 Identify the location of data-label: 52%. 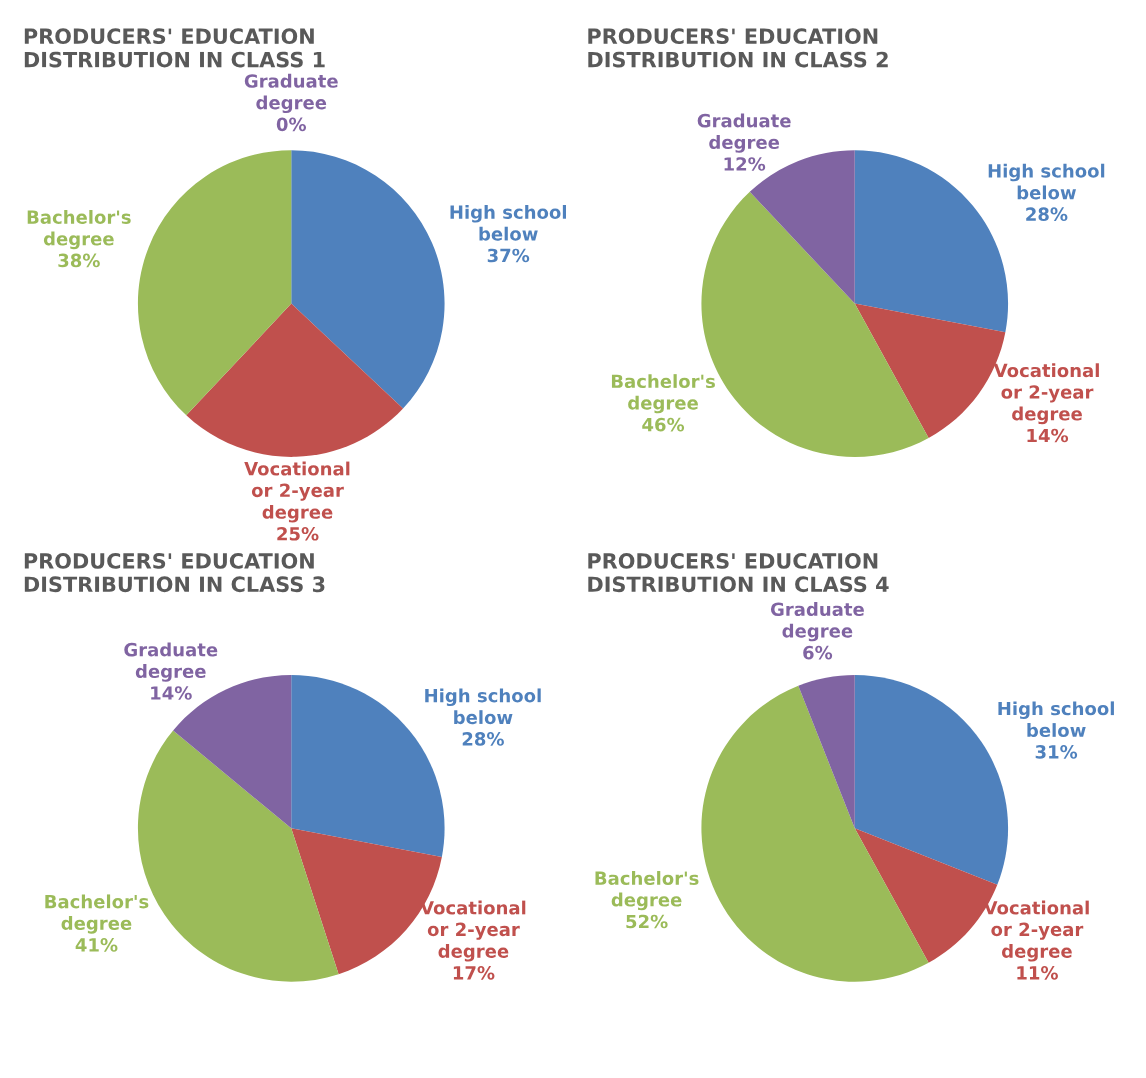
(647, 921).